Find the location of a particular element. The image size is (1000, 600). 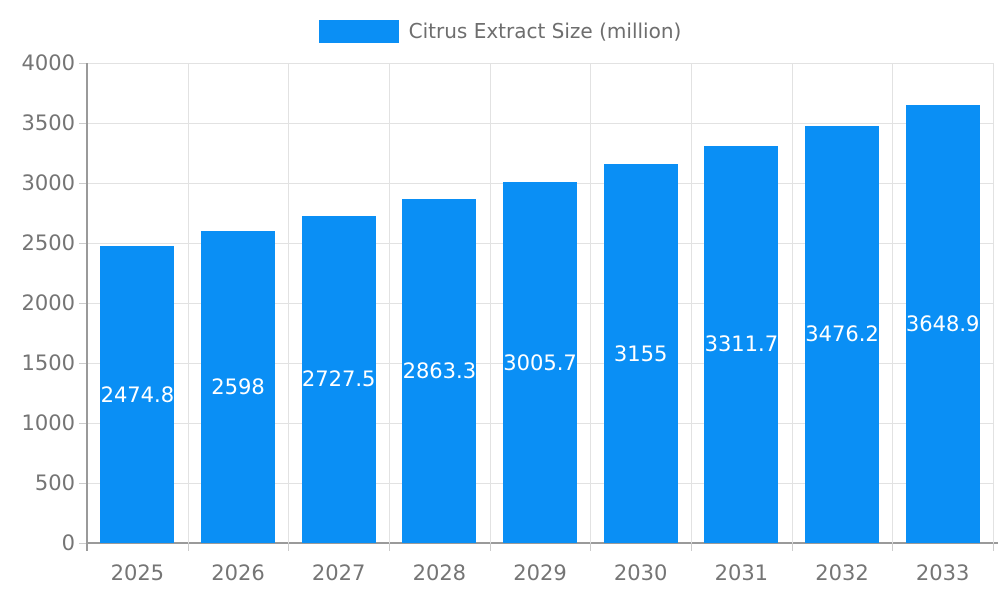

bar-value-label: 2727.5 is located at coordinates (338, 379).